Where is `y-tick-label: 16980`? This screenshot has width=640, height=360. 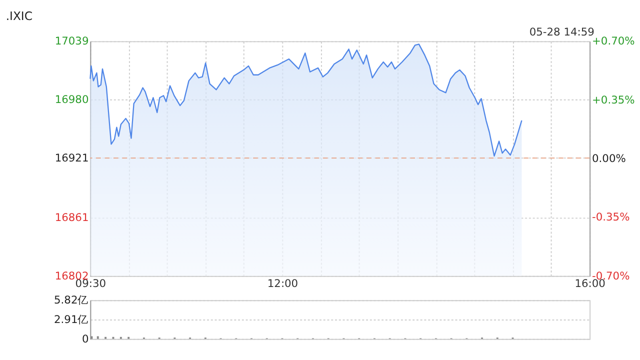
y-tick-label: 16980 is located at coordinates (71, 99).